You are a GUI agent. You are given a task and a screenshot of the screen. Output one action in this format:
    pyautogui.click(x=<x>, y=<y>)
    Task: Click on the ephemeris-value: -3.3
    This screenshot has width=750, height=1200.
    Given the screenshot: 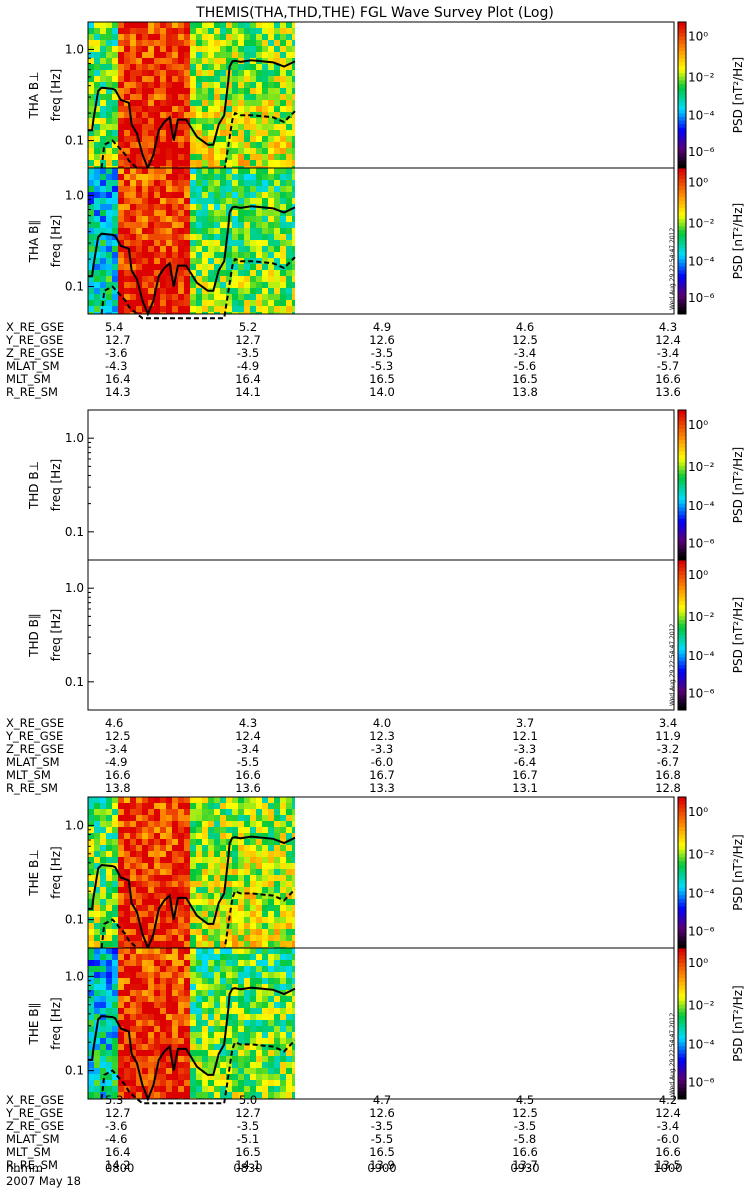 What is the action you would take?
    pyautogui.click(x=382, y=749)
    